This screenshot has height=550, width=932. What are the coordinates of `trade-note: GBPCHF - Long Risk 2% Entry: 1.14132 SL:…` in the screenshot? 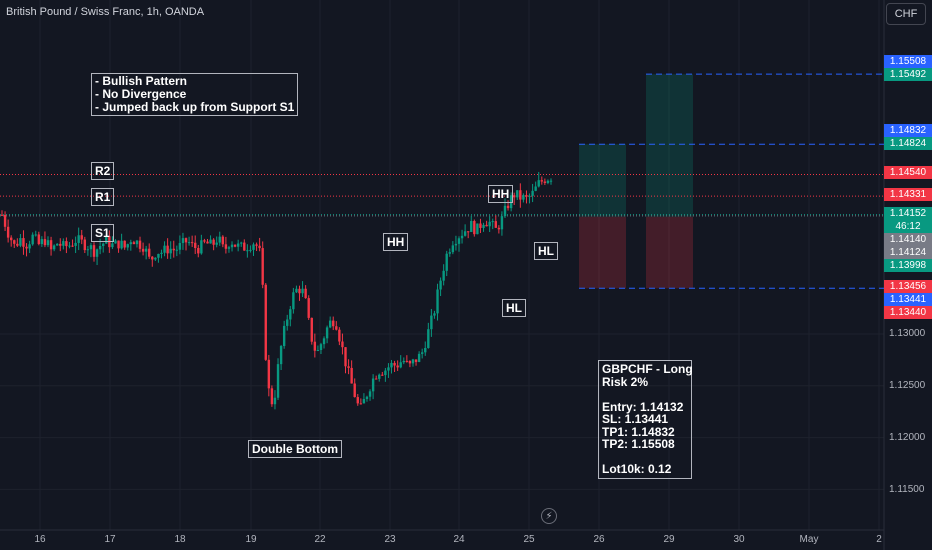 It's located at (645, 419).